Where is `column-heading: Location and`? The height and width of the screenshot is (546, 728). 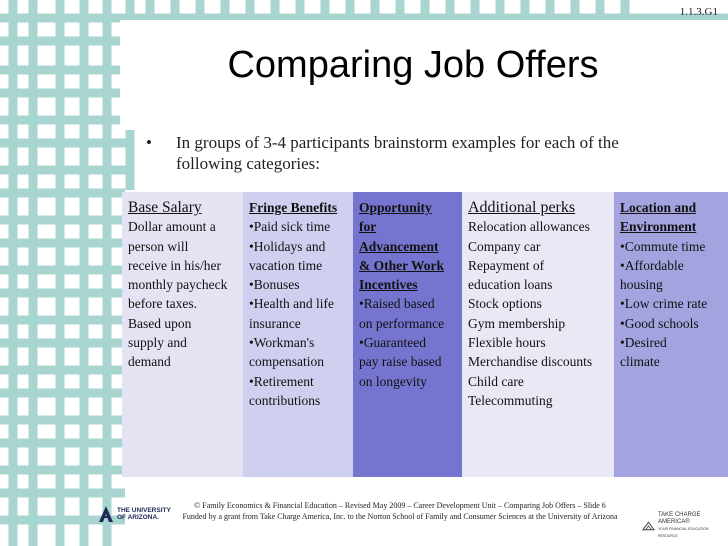 column-heading: Location and is located at coordinates (658, 207).